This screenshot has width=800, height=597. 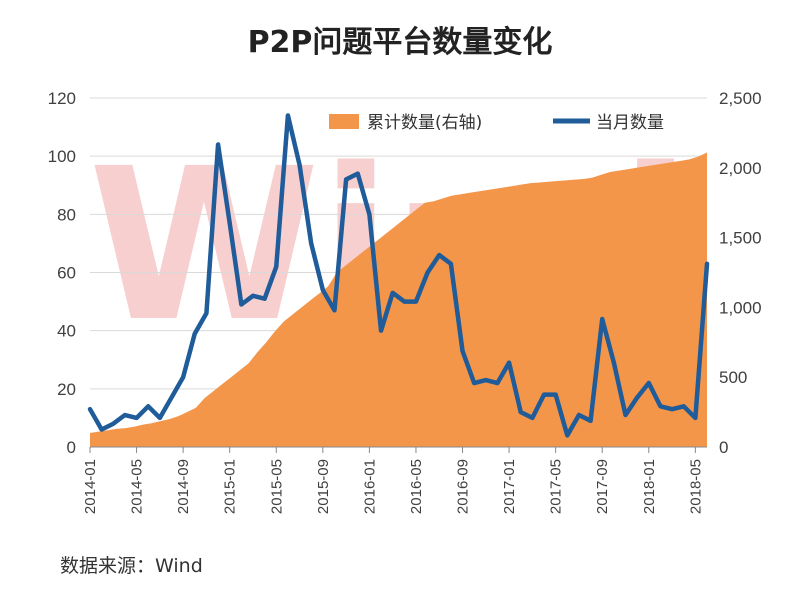 What do you see at coordinates (66, 389) in the screenshot?
I see `left-tick-label: 20` at bounding box center [66, 389].